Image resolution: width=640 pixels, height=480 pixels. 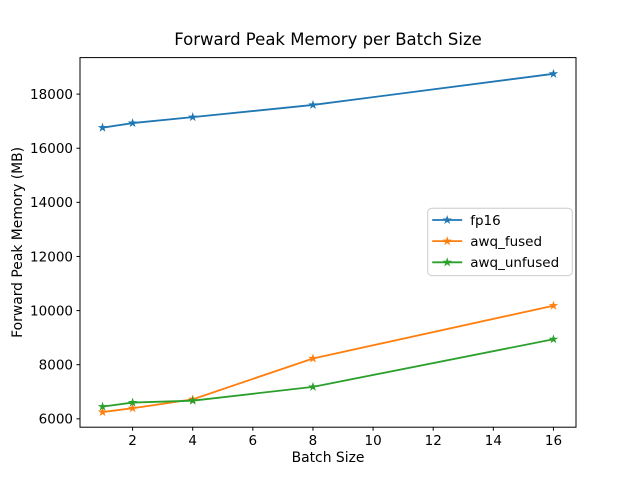 What do you see at coordinates (553, 441) in the screenshot?
I see `x-tick-label: 16` at bounding box center [553, 441].